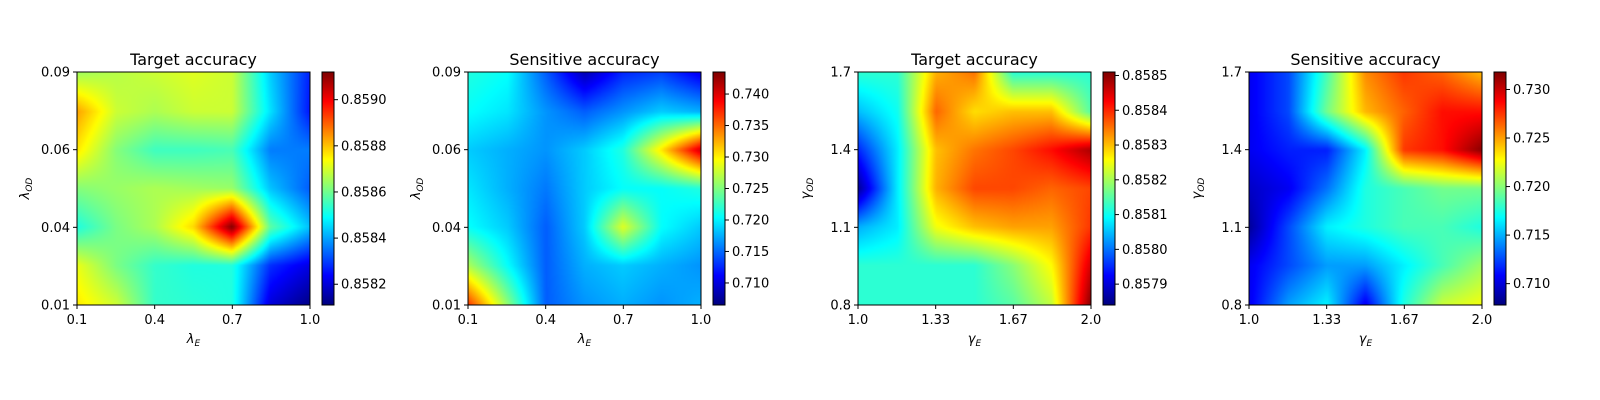 This screenshot has height=400, width=1600. Describe the element at coordinates (55, 73) in the screenshot. I see `y-tick-label: 0.09` at that location.